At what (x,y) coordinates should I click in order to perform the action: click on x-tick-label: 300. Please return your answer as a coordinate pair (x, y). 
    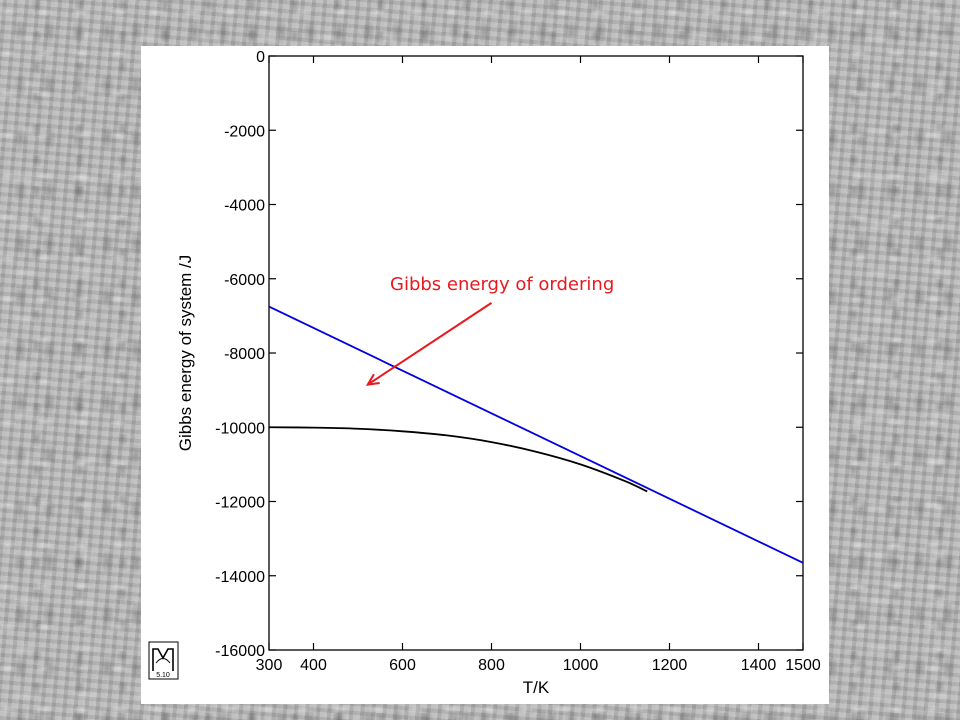
    Looking at the image, I should click on (269, 665).